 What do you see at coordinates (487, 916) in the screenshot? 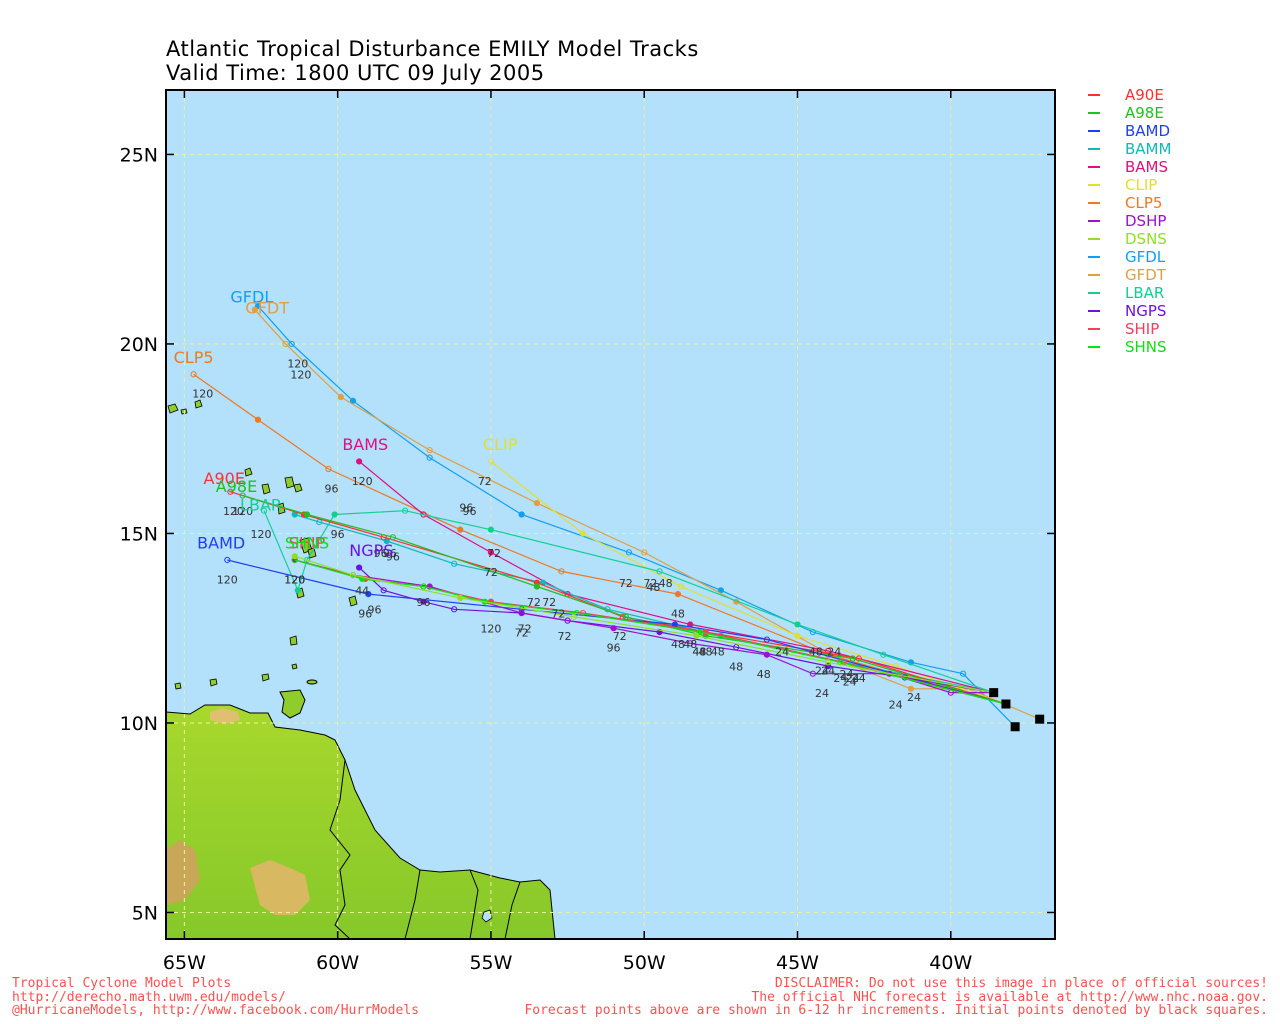
I see `inland-water` at bounding box center [487, 916].